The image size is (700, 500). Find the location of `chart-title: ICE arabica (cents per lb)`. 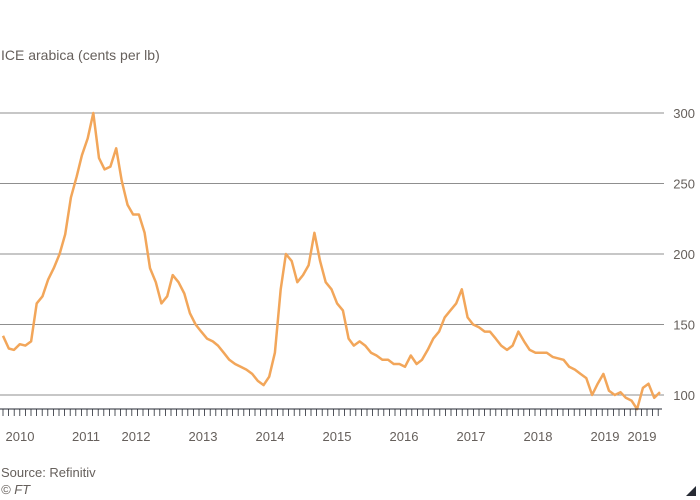

chart-title: ICE arabica (cents per lb) is located at coordinates (80, 55).